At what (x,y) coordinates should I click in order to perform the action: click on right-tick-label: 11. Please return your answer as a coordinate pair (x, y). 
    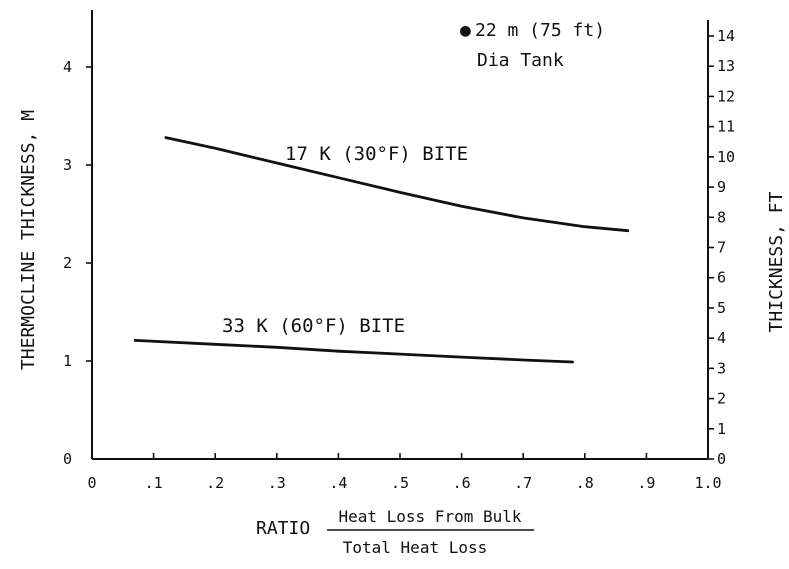
    Looking at the image, I should click on (726, 127).